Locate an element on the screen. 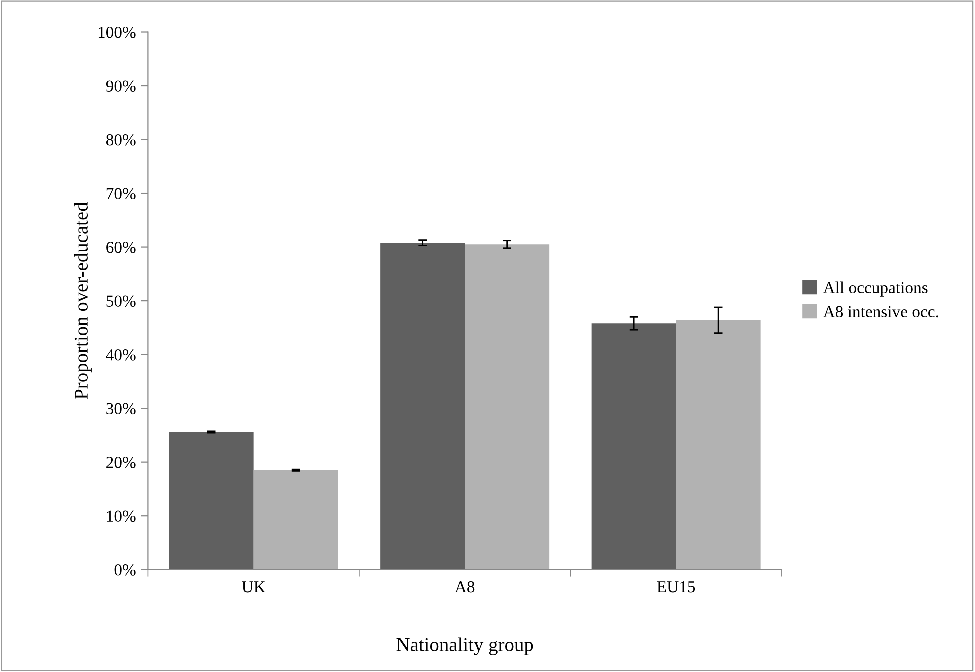  y-tick-label: 10% is located at coordinates (121, 516).